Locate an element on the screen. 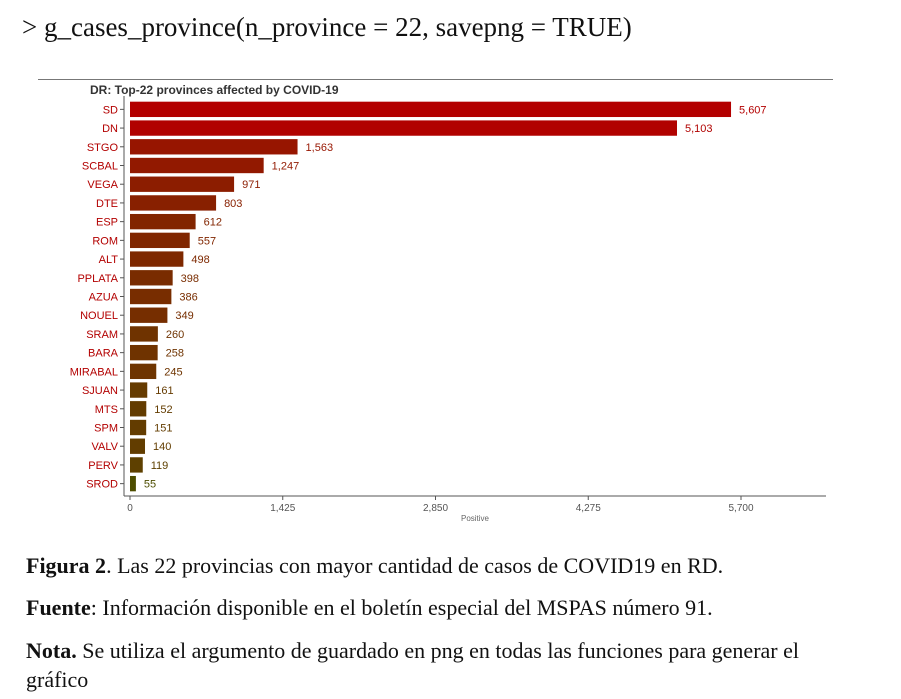 This screenshot has width=901, height=699. category-label: MTS is located at coordinates (106, 410).